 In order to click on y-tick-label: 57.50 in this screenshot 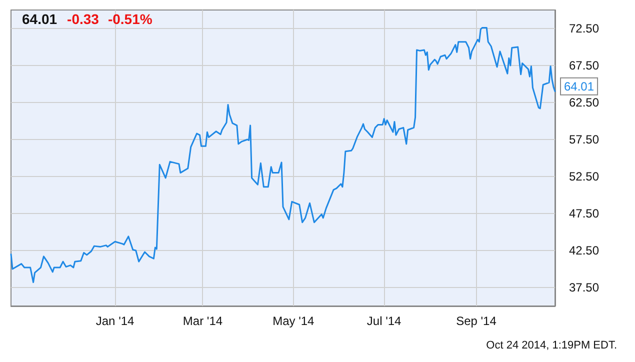, I will do `click(584, 139)`.